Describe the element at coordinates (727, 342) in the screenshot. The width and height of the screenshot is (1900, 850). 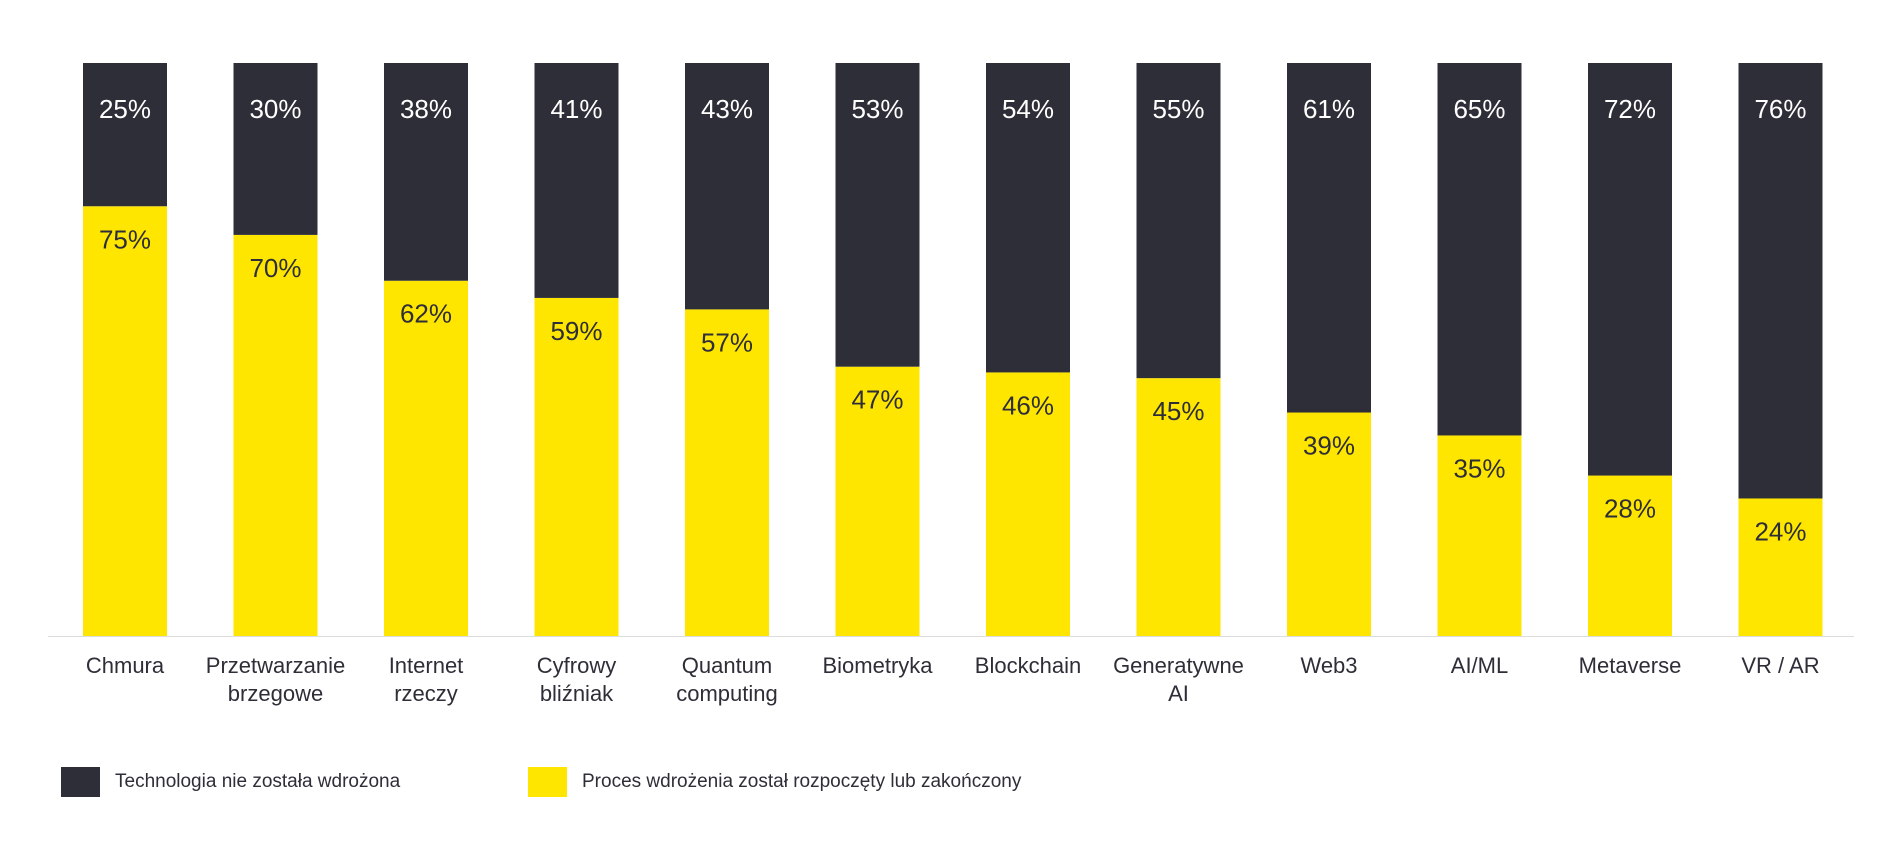
I see `data-label: 57%` at that location.